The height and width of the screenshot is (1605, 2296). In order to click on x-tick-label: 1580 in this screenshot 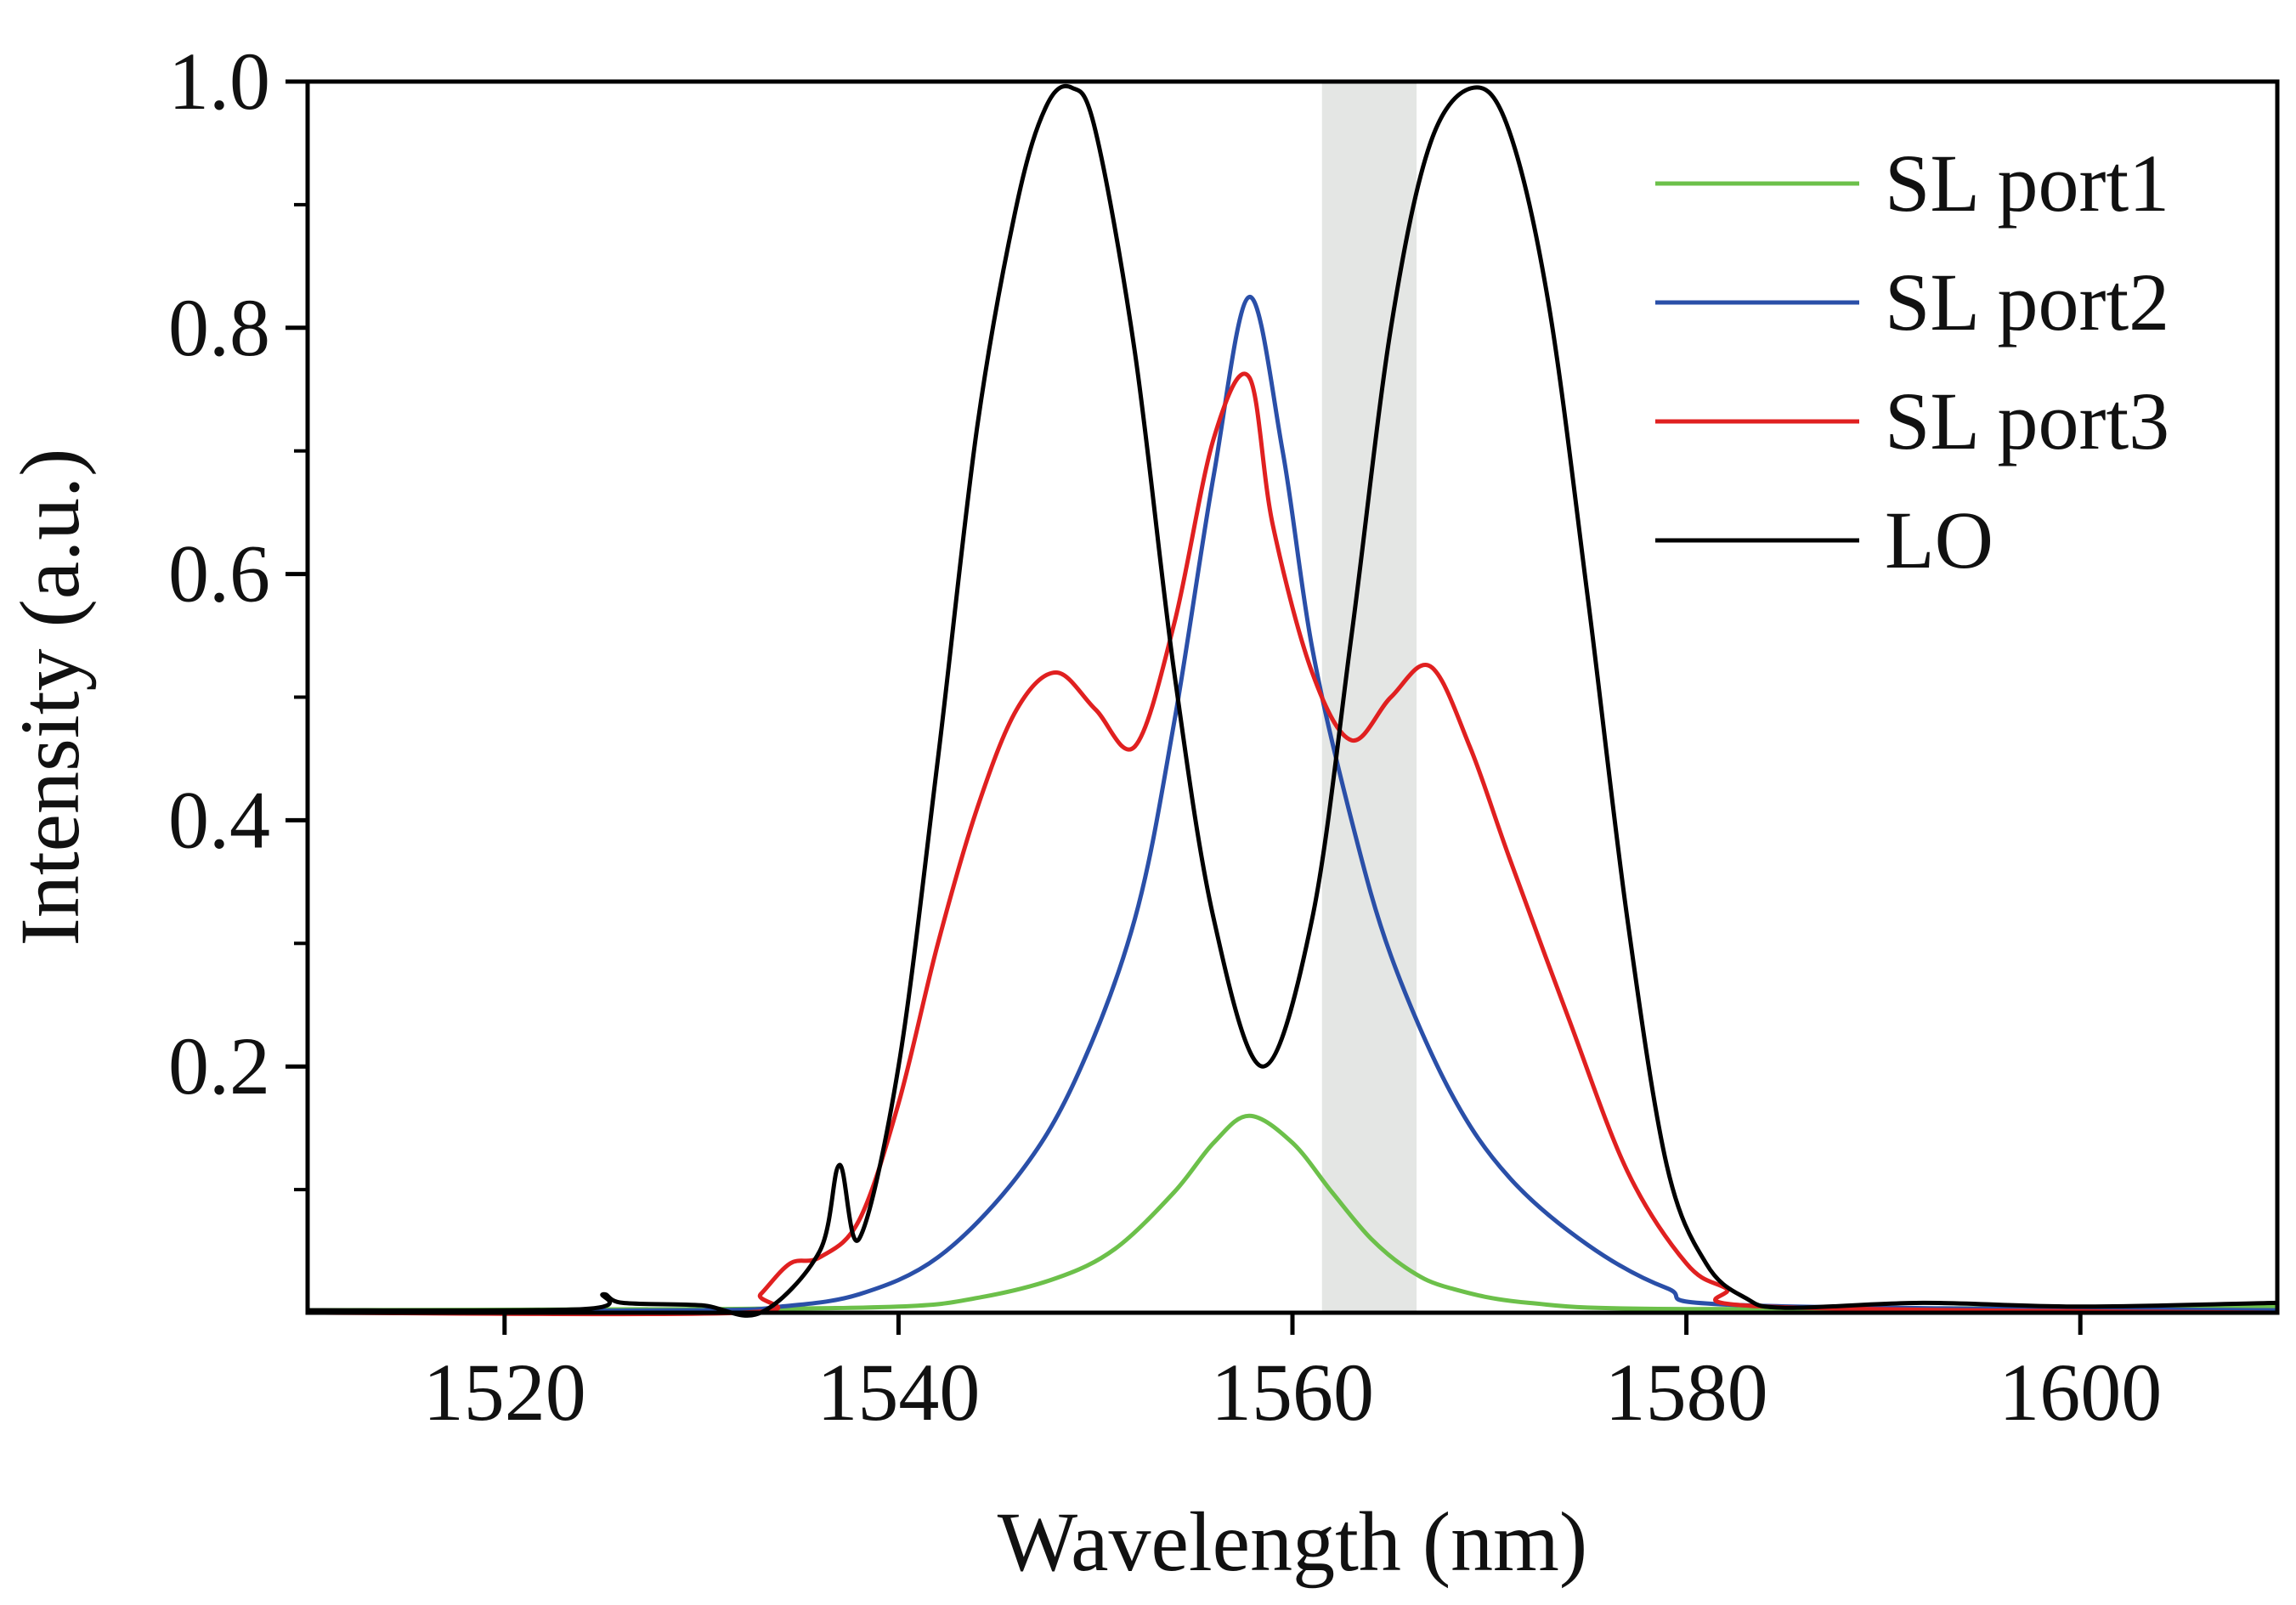, I will do `click(1686, 1392)`.